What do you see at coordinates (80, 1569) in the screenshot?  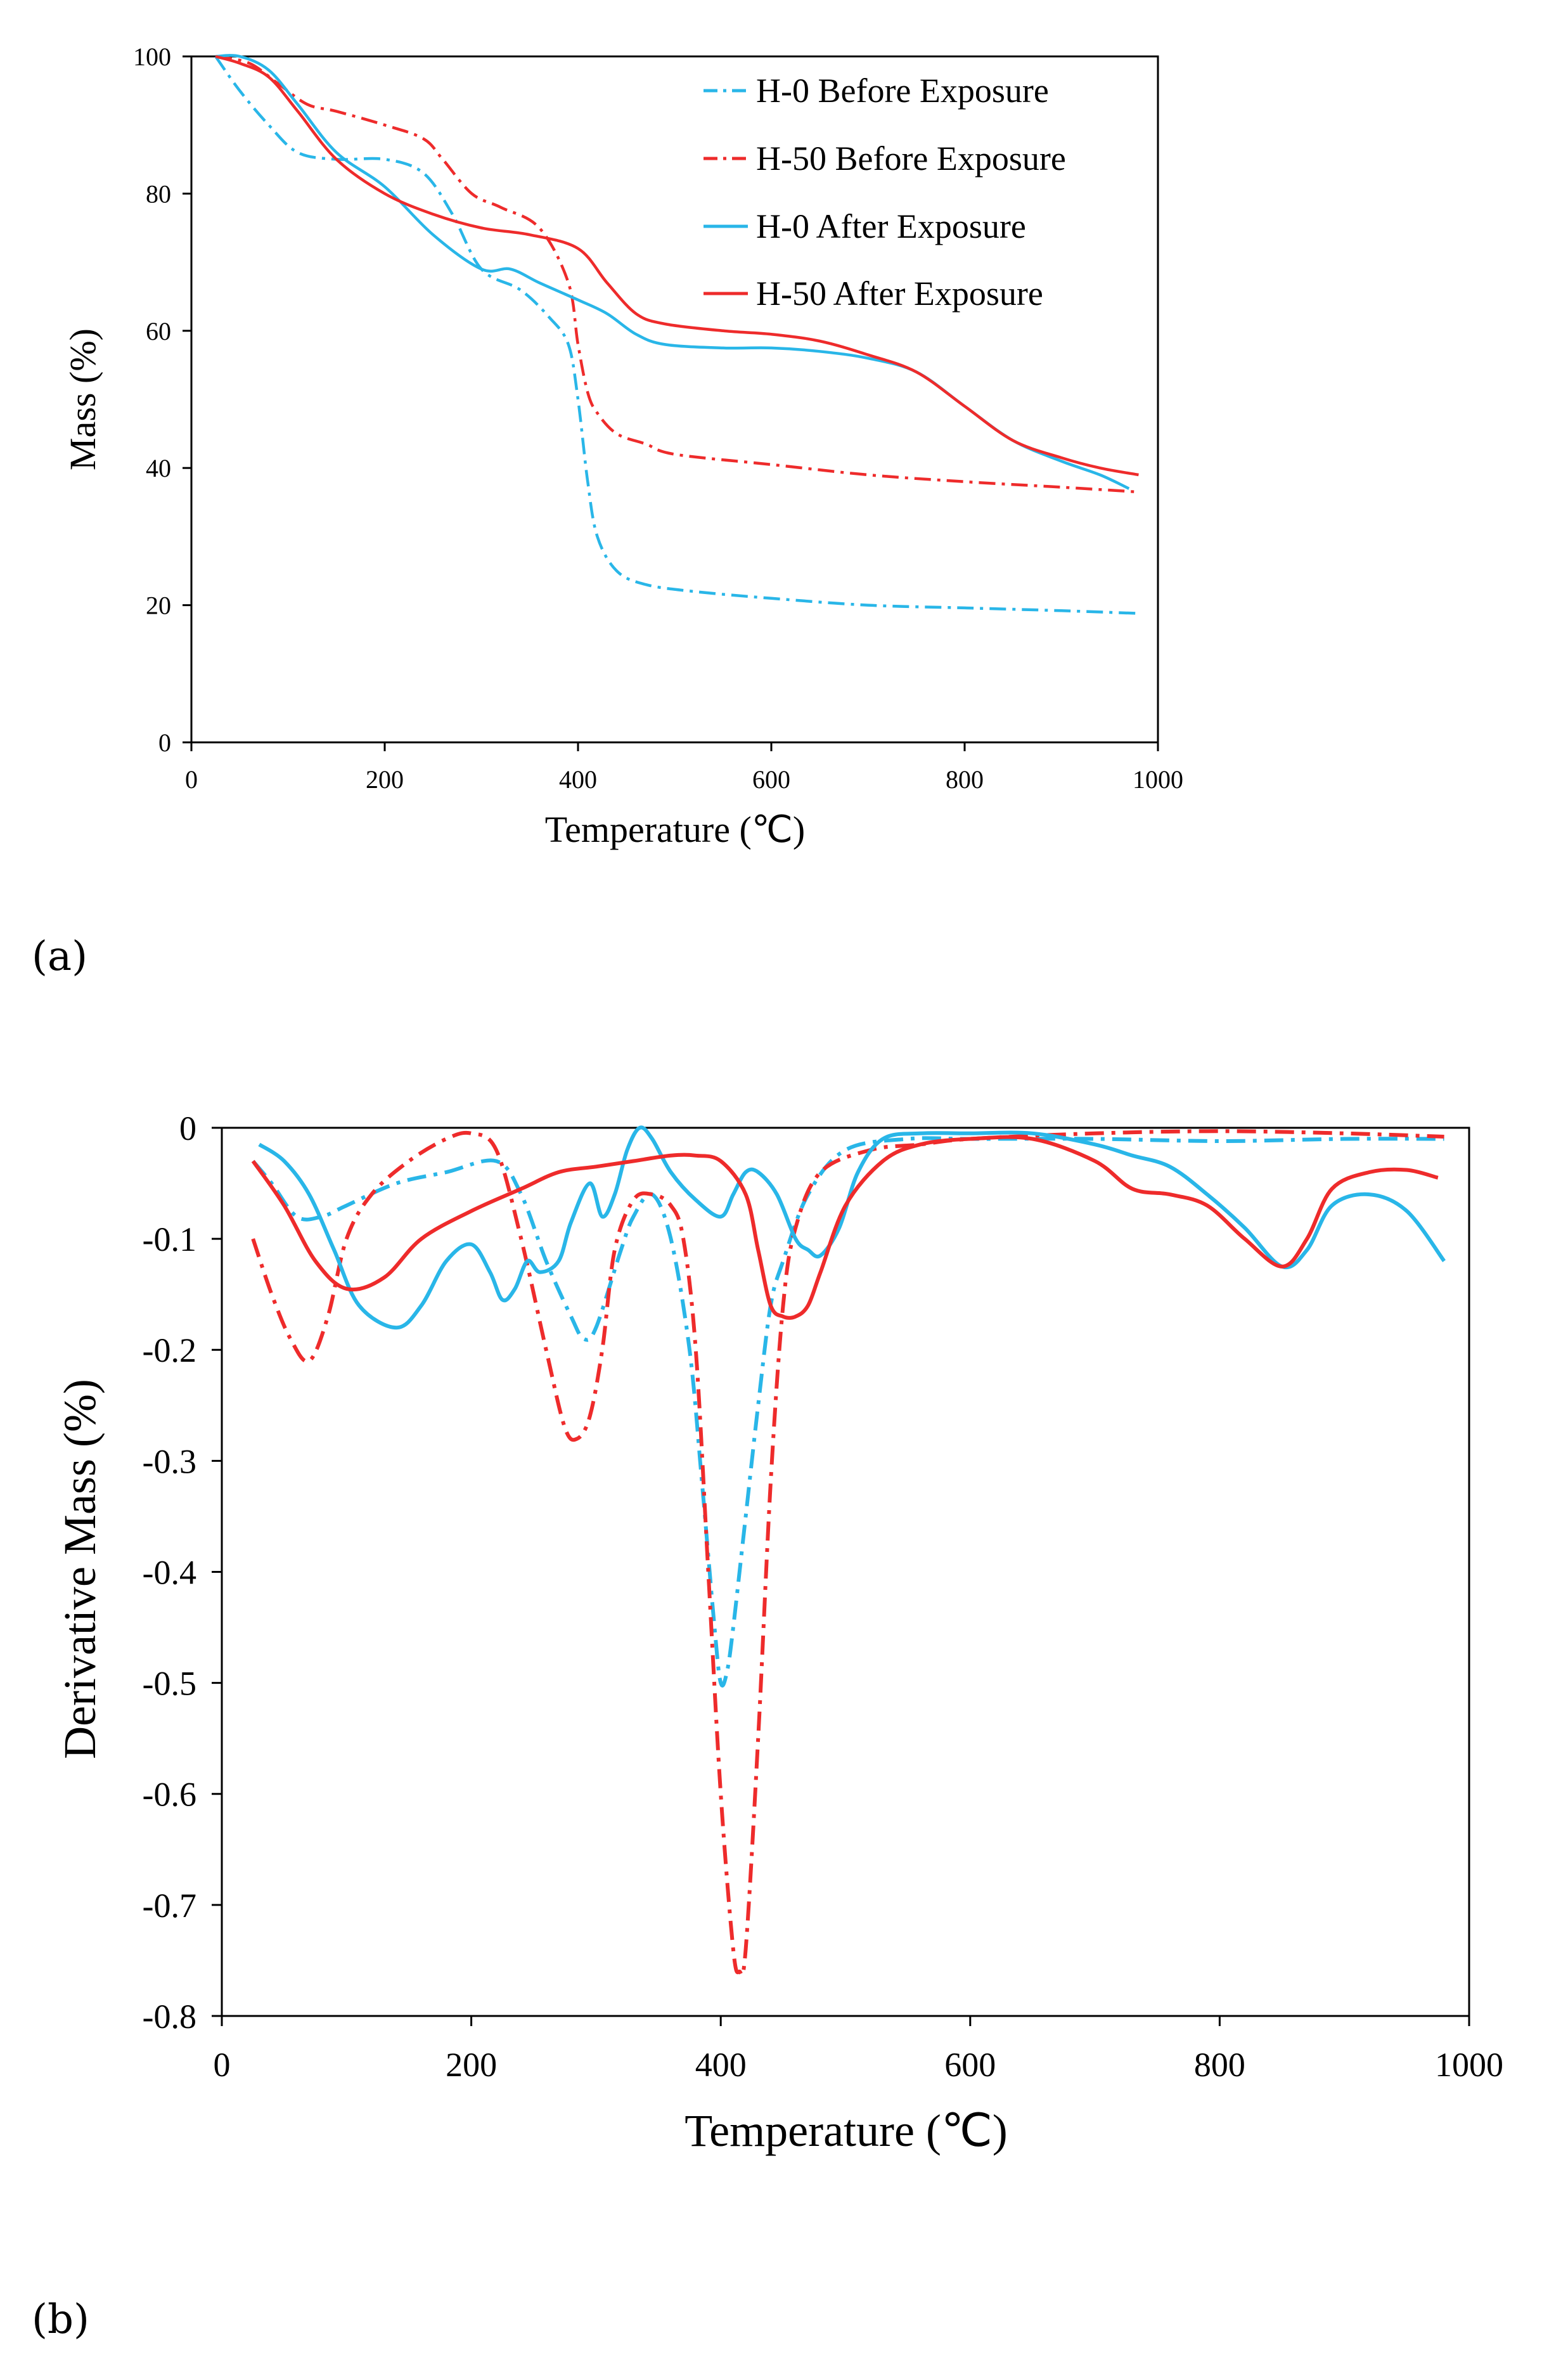 I see `derivative-y-axis-label: Derivative Mass (%)` at bounding box center [80, 1569].